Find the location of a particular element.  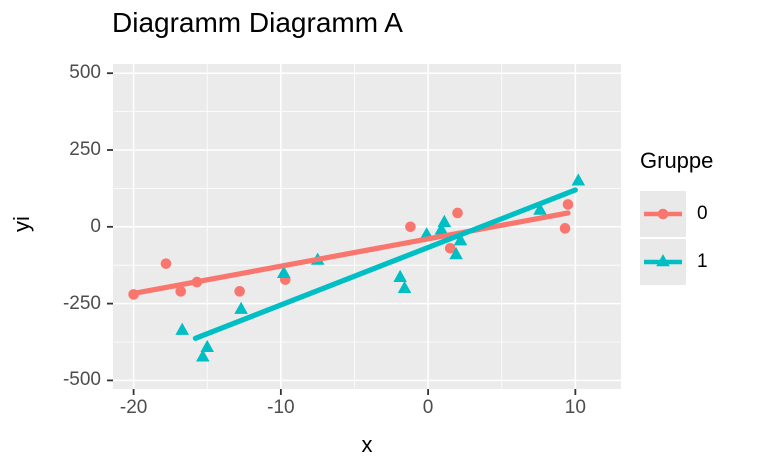

legend-circle-marker-icon is located at coordinates (663, 214).